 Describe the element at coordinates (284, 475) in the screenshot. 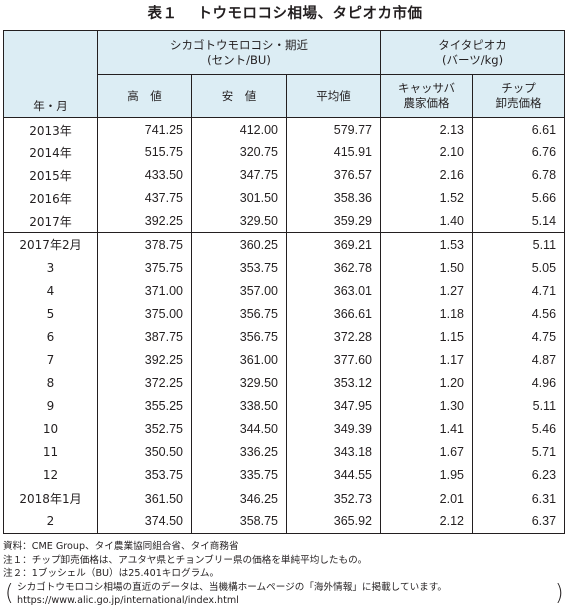

I see `table-row: 12 353.75 335.75 344.55 1.95 6.23` at that location.